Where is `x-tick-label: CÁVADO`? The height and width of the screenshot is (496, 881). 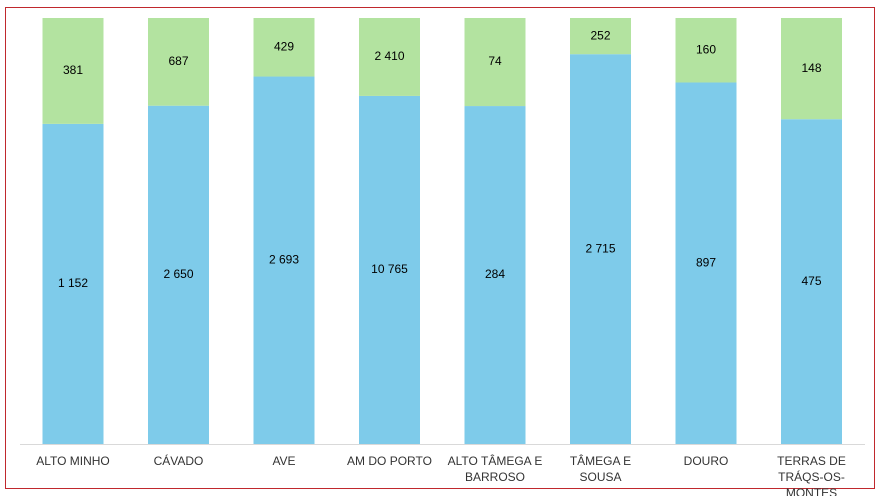 x-tick-label: CÁVADO is located at coordinates (178, 461).